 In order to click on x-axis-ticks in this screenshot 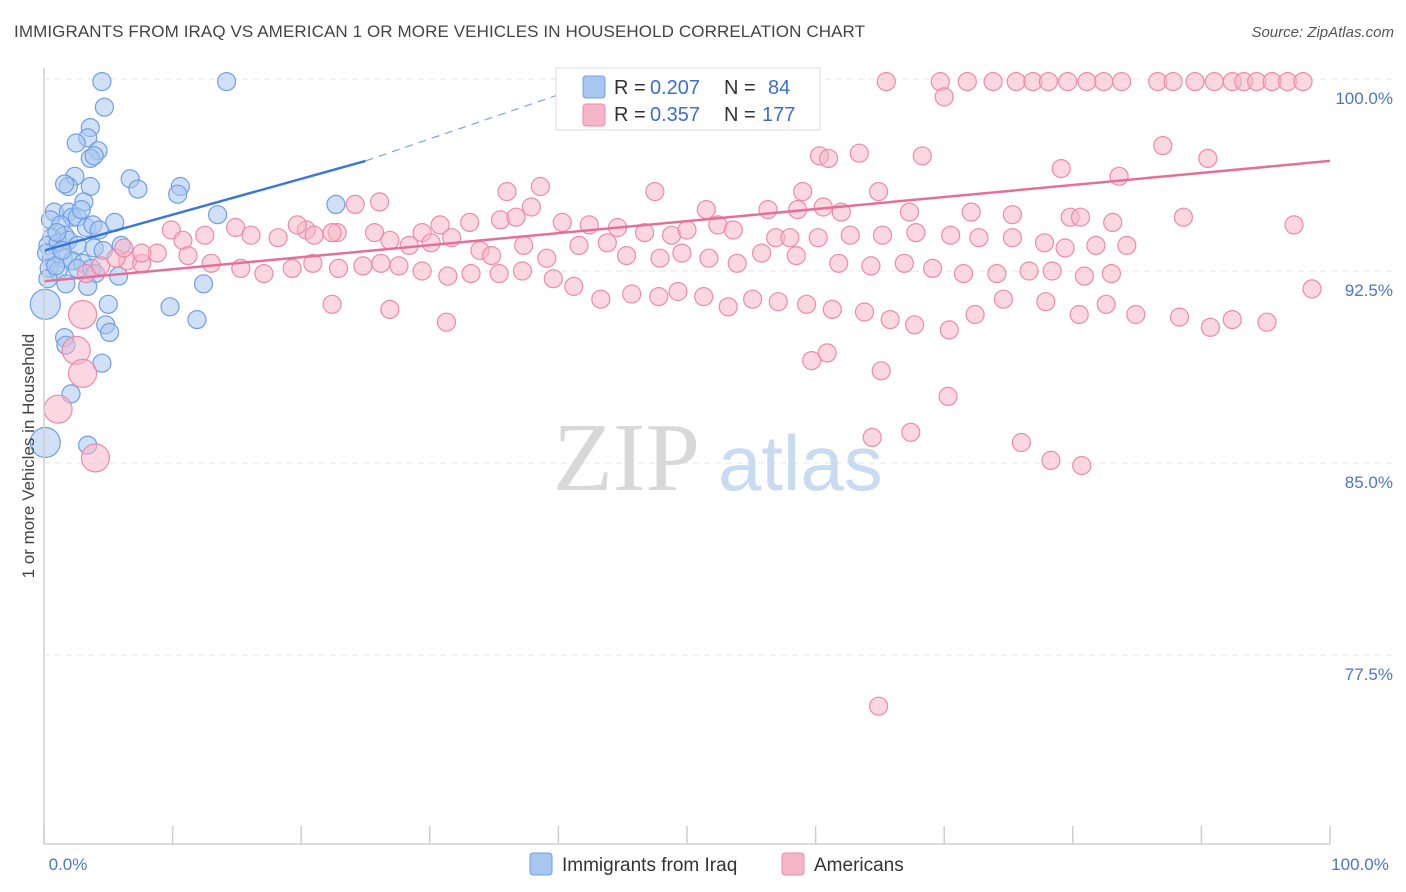, I will do `click(687, 835)`.